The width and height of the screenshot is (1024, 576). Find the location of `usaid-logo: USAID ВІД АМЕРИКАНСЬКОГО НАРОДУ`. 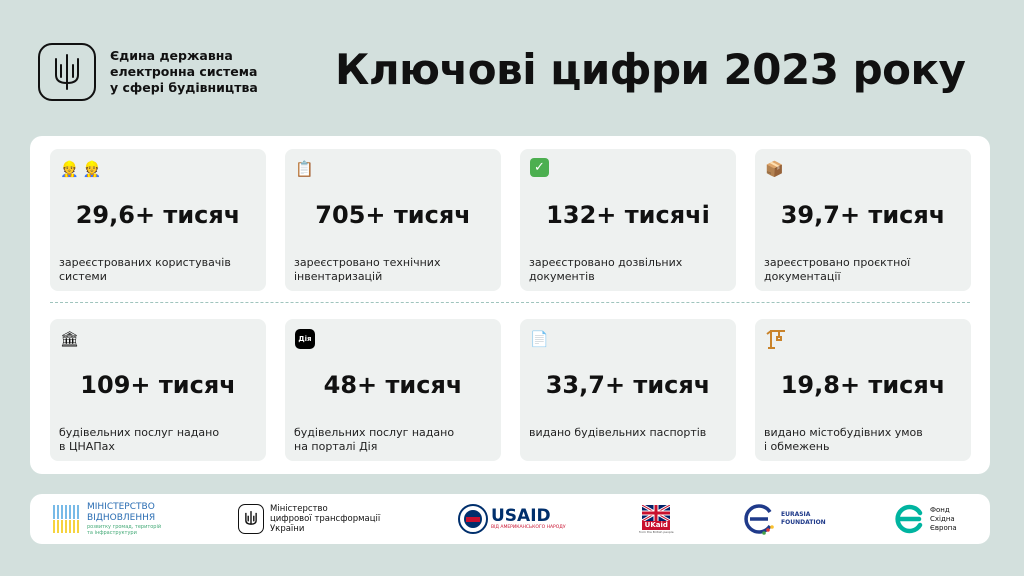

usaid-logo: USAID ВІД АМЕРИКАНСЬКОГО НАРОДУ is located at coordinates (512, 519).